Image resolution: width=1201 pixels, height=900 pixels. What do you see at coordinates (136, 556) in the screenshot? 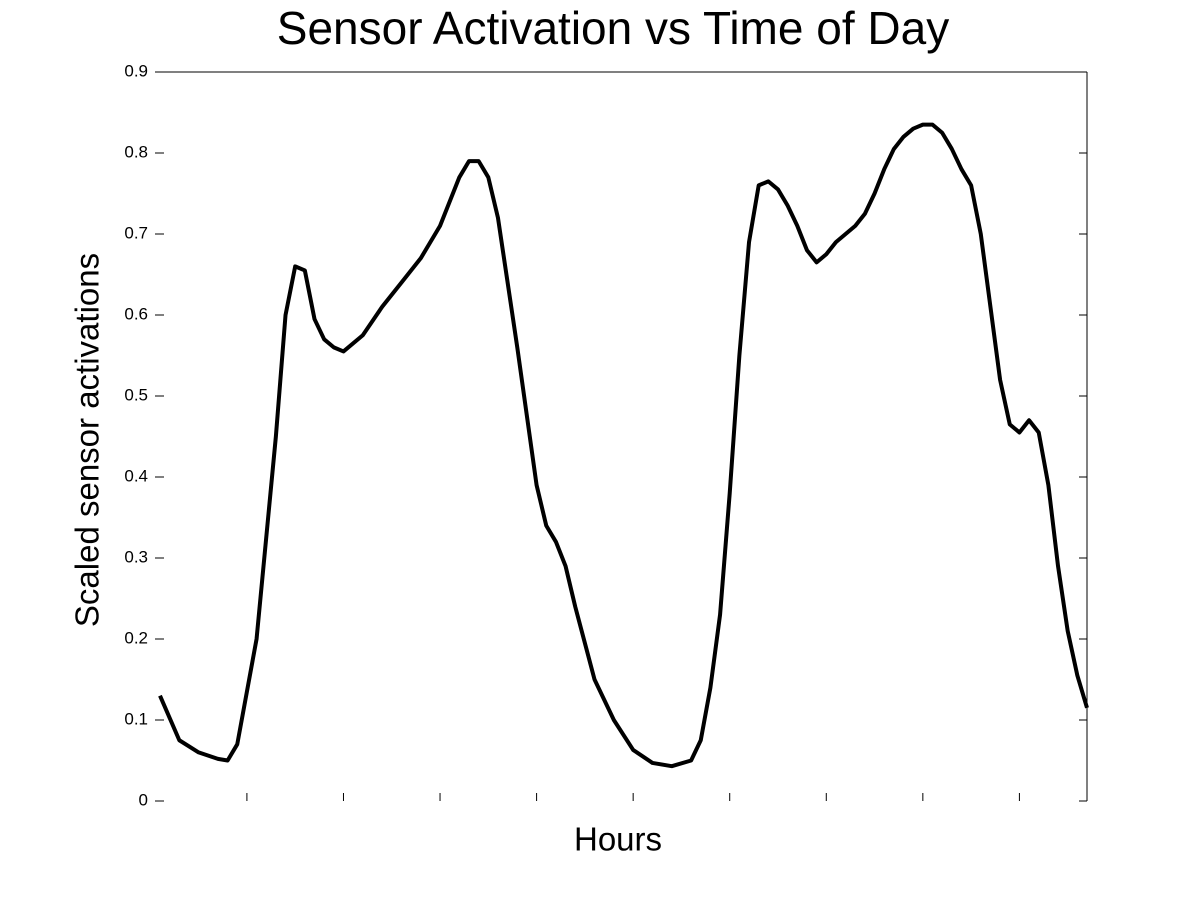
I see `y-tick-label: 0.3` at bounding box center [136, 556].